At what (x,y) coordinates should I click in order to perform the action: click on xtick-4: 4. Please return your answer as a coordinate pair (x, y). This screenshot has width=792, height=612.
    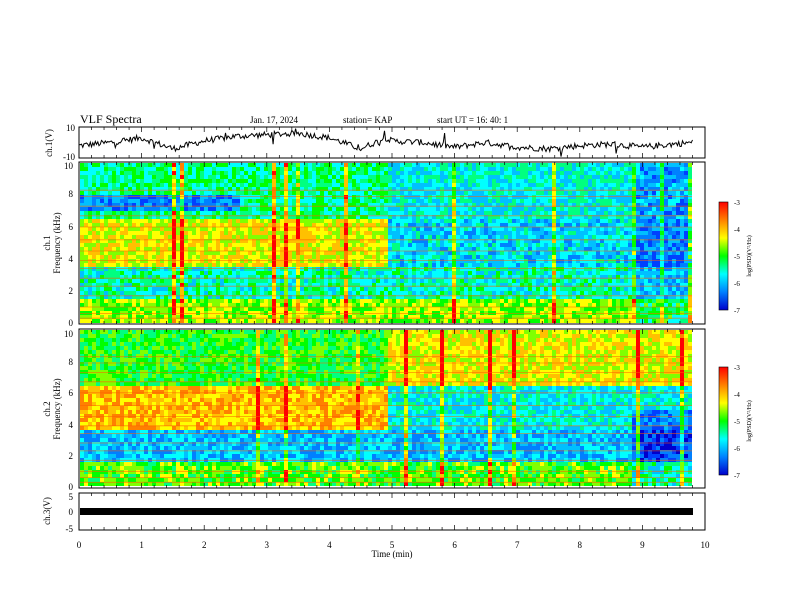
    Looking at the image, I should click on (329, 545).